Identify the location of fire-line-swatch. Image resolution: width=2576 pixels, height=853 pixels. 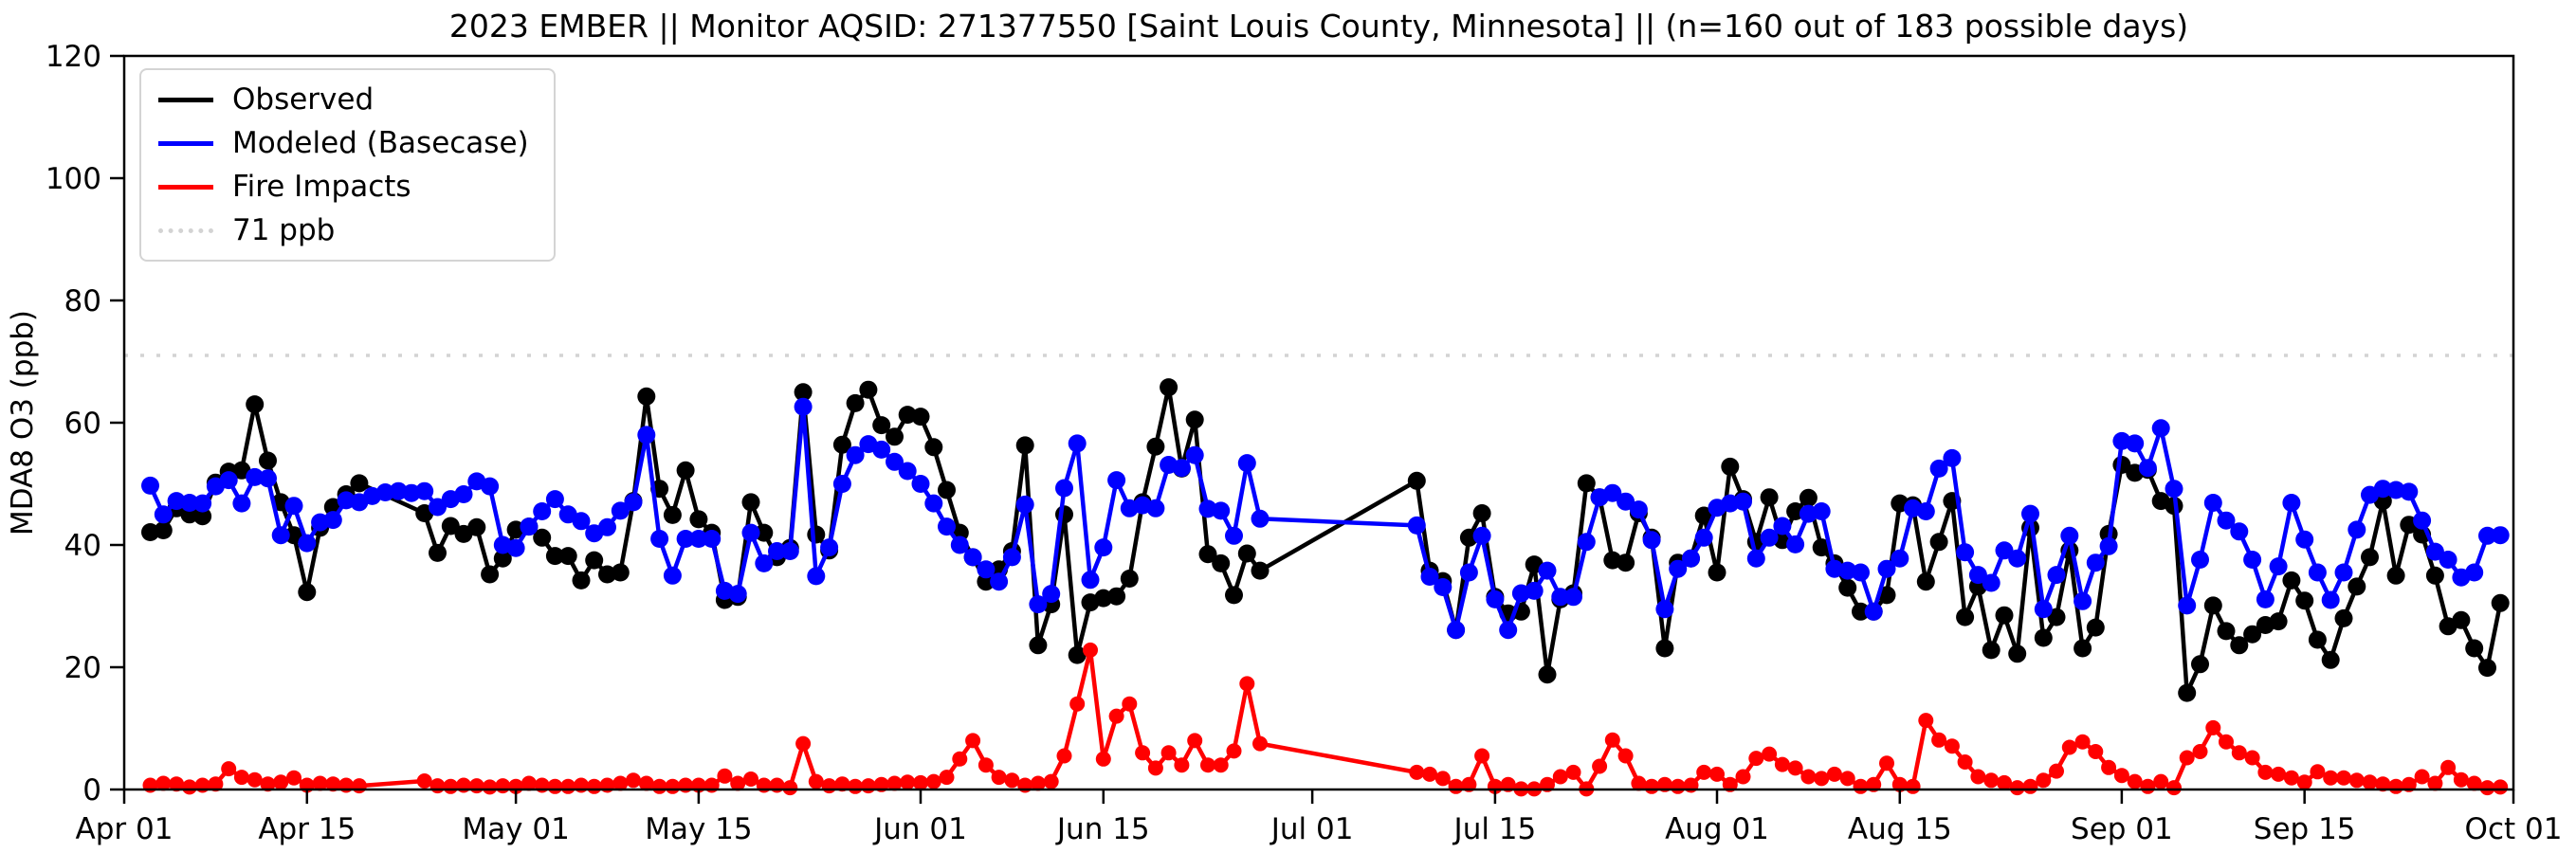
(185, 187).